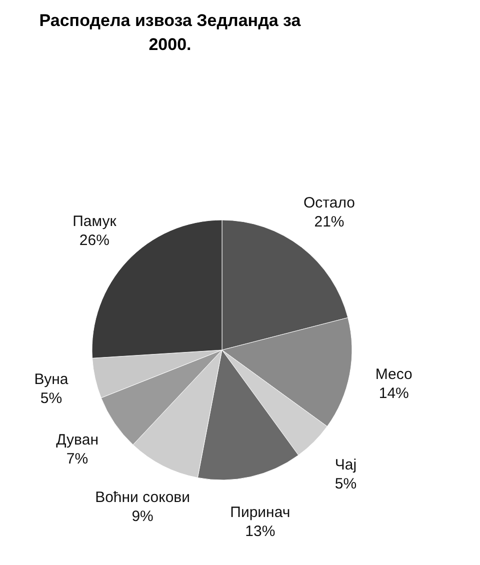  What do you see at coordinates (329, 222) in the screenshot?
I see `data-label: 21%` at bounding box center [329, 222].